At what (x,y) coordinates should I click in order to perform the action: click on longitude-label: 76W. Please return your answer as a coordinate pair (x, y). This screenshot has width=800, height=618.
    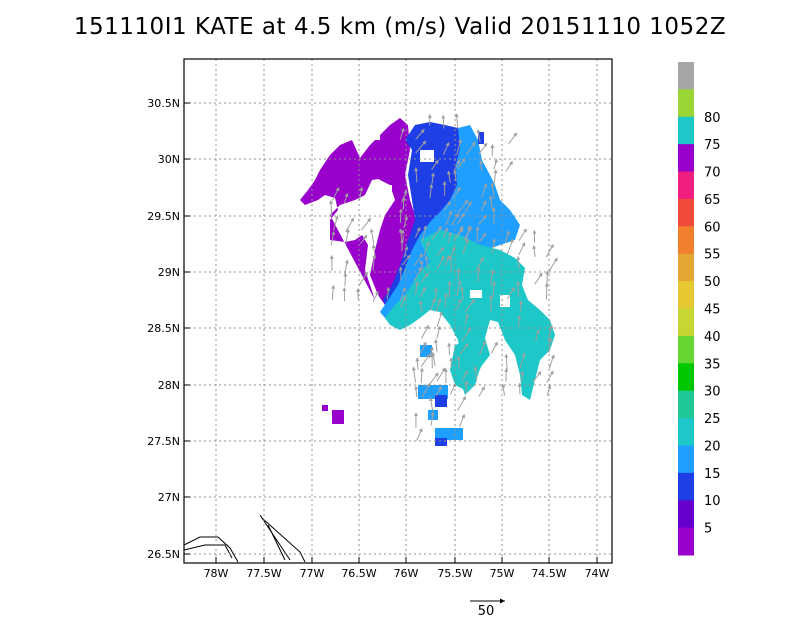
    Looking at the image, I should click on (406, 573).